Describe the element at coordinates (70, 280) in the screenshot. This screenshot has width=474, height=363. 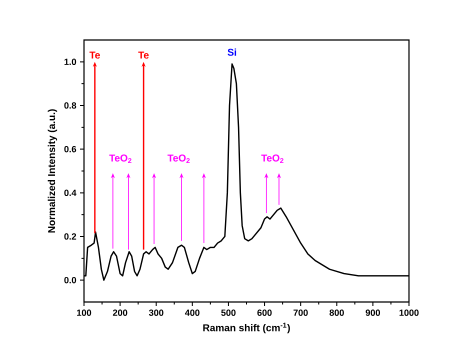
I see `y-tick-label: 0.0` at that location.